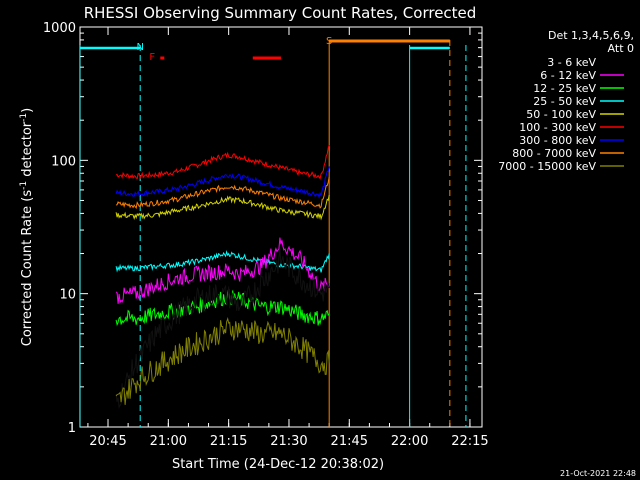  Describe the element at coordinates (571, 62) in the screenshot. I see `legend-entry-label: 3 - 6 keV` at that location.